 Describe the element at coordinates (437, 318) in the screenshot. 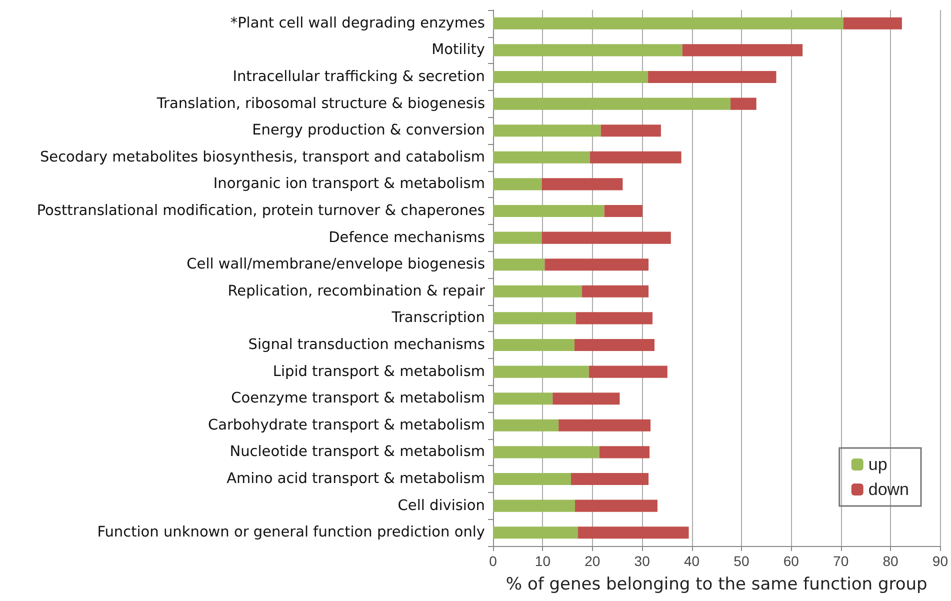

I see `y-tick-label: Transcription` at that location.